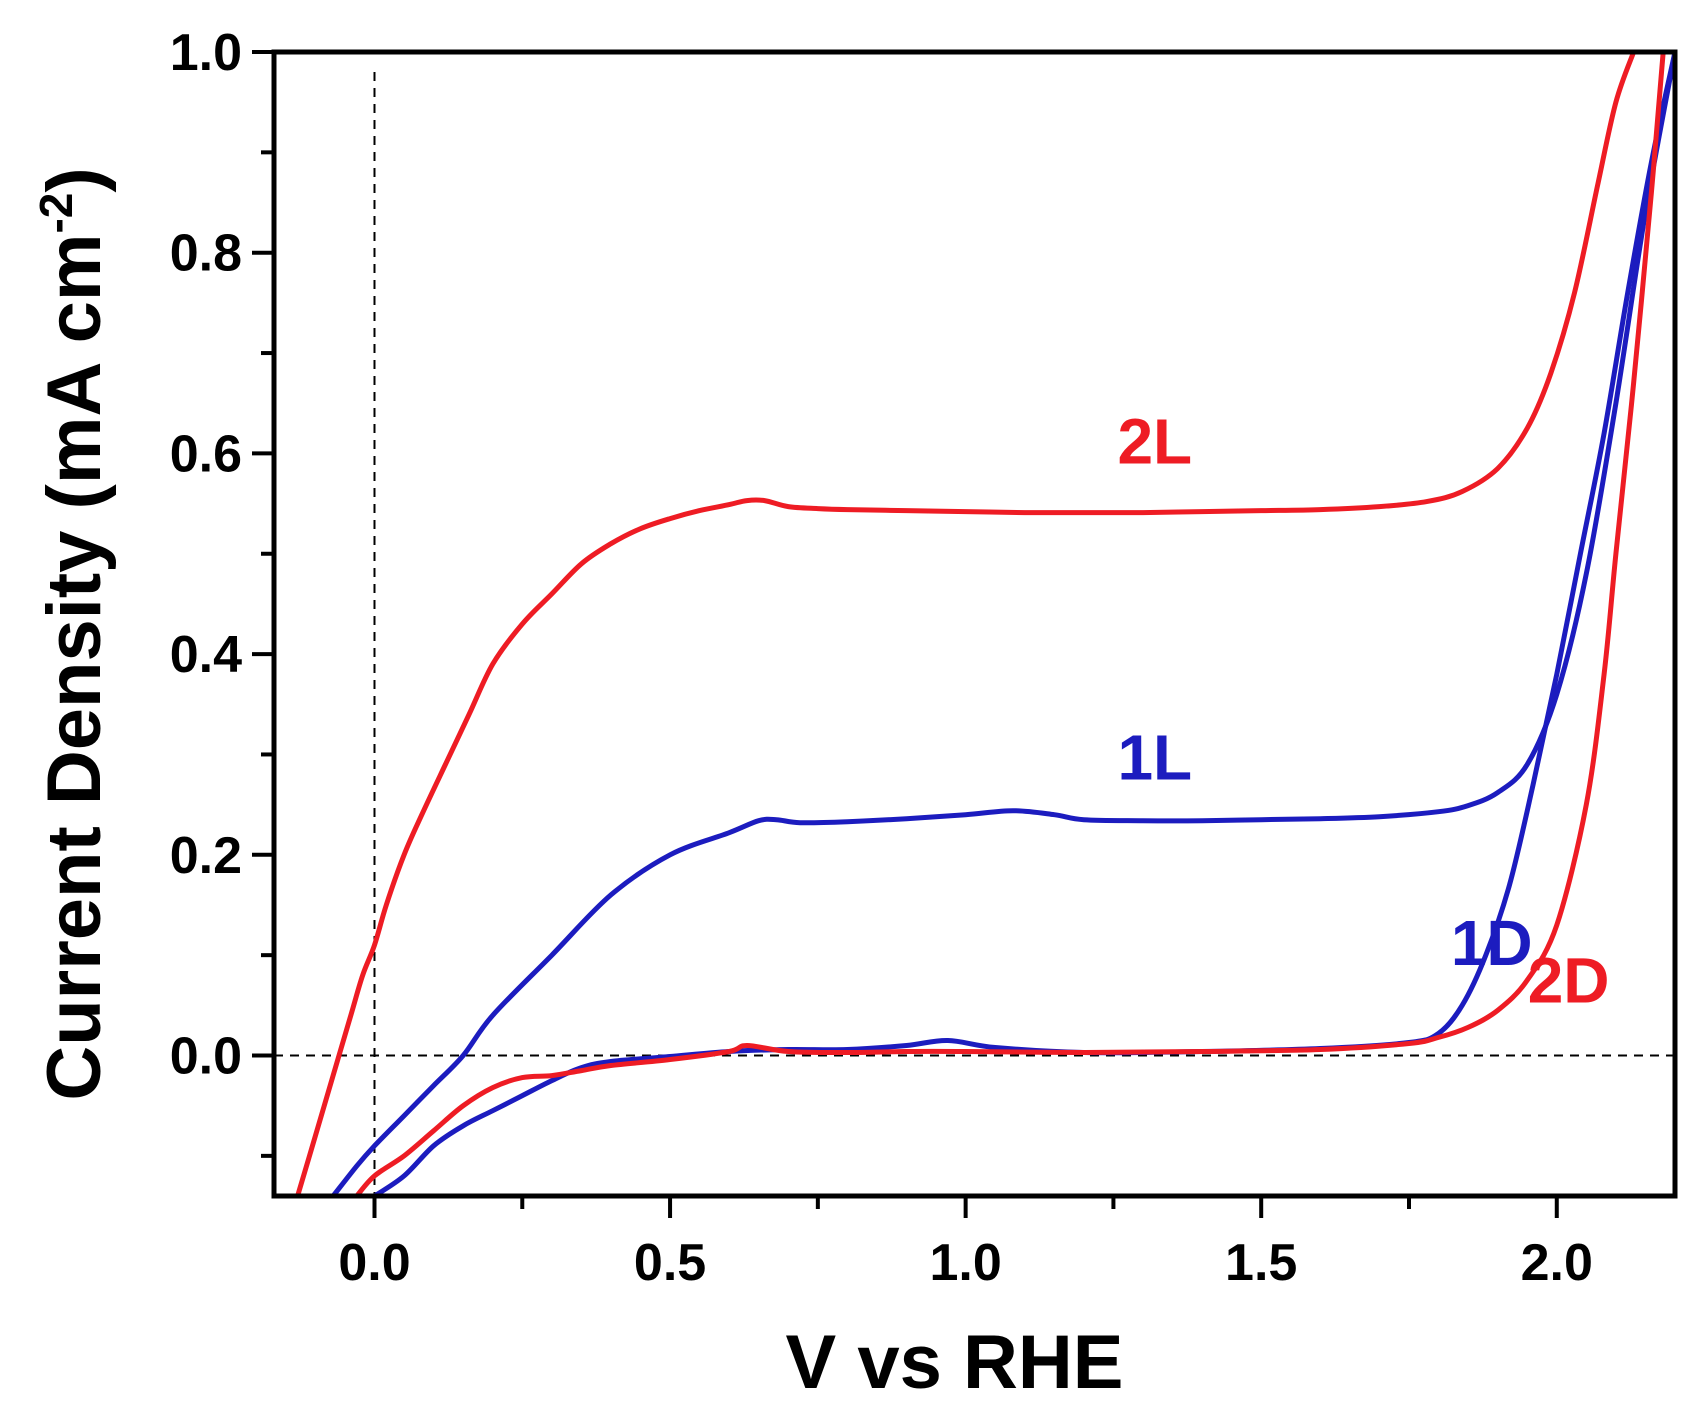 The image size is (1689, 1409). What do you see at coordinates (206, 856) in the screenshot?
I see `y-tick-label: 0.2` at bounding box center [206, 856].